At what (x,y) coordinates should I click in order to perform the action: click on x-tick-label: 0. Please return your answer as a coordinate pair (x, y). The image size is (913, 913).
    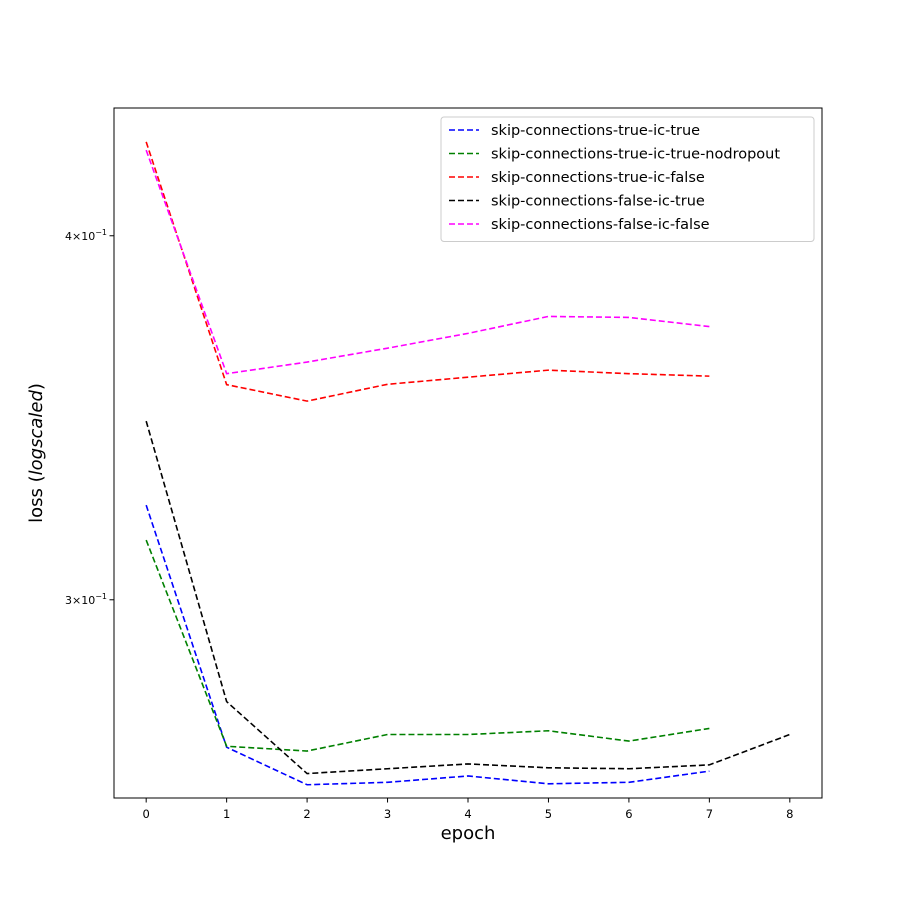
    Looking at the image, I should click on (146, 814).